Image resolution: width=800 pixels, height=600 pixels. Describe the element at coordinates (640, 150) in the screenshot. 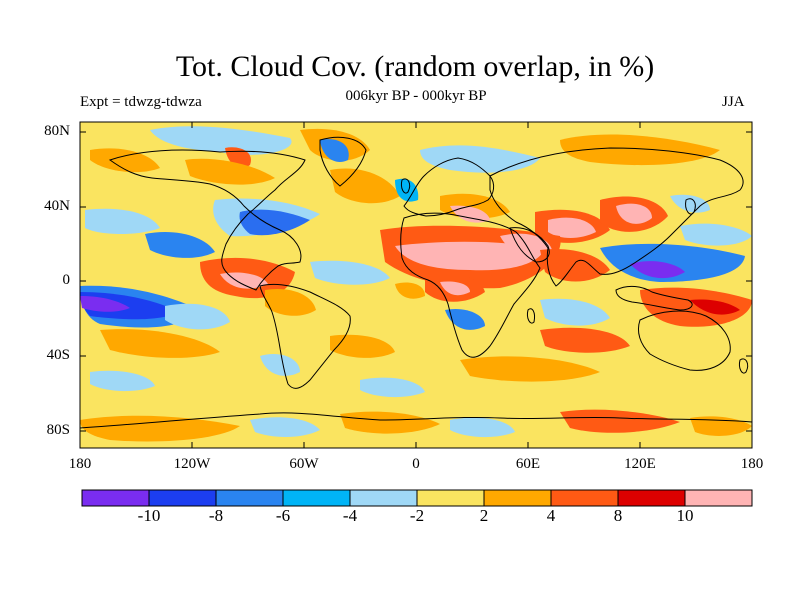

I see `siberia-positive` at that location.